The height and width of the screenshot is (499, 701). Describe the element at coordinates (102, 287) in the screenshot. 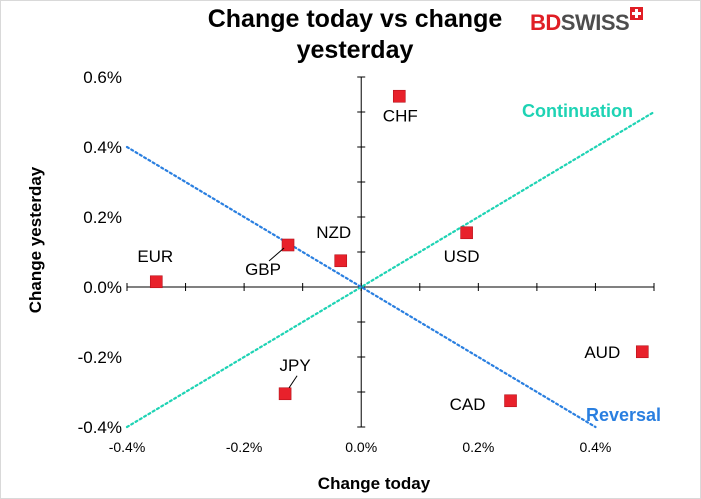

I see `y-tick-label: 0.0%` at that location.